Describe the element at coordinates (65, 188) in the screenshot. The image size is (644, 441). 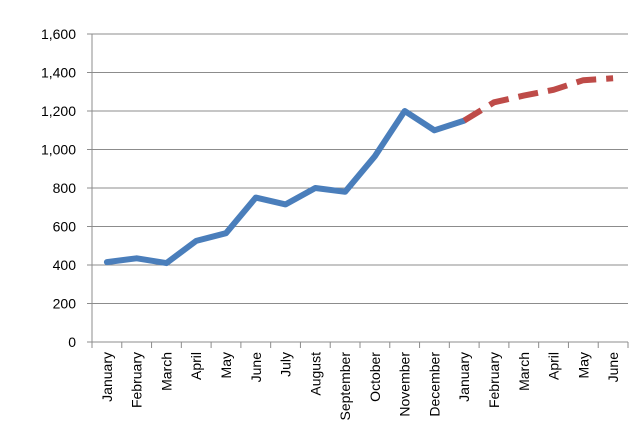
I see `y-tick-label: 800` at that location.